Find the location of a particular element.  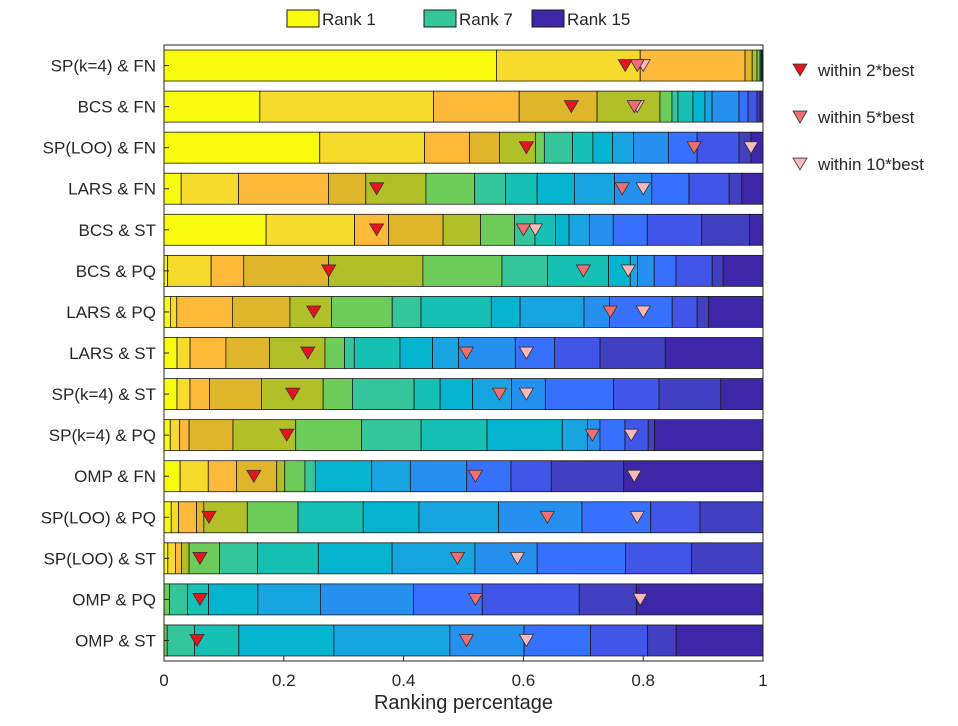

x-tick-label: 0.6 is located at coordinates (524, 680).